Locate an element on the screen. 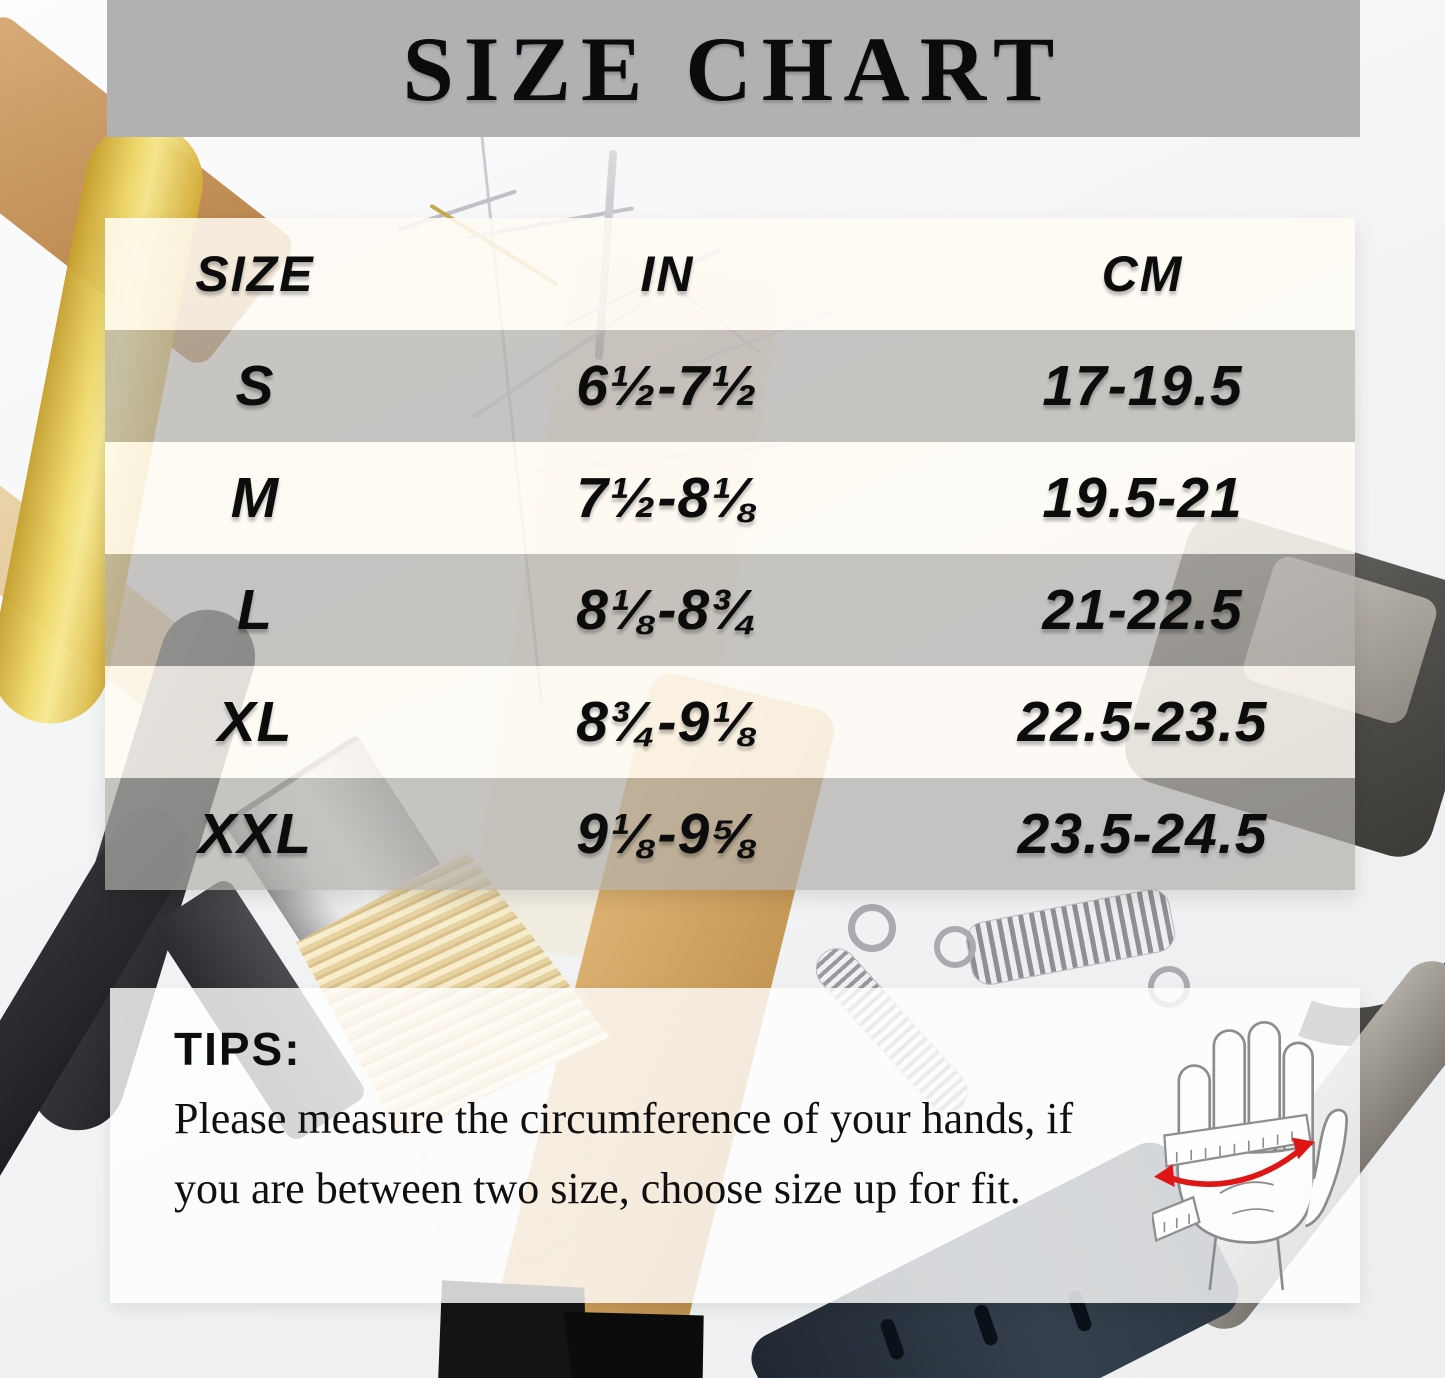  column-header-cm: CM is located at coordinates (1142, 274).